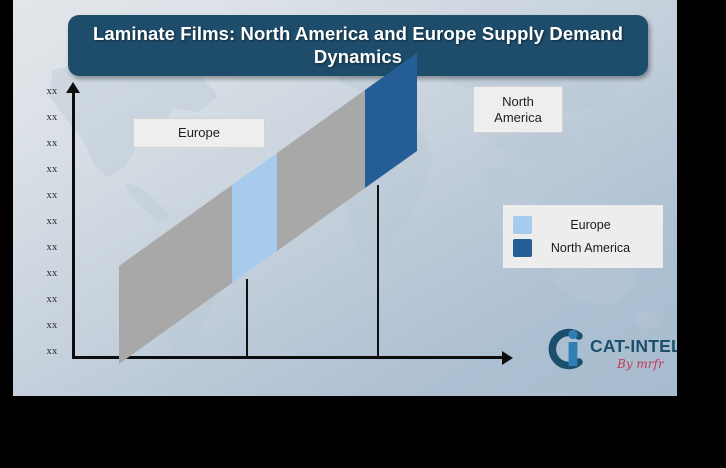 The image size is (726, 468). What do you see at coordinates (73, 224) in the screenshot?
I see `y-axis-line` at bounding box center [73, 224].